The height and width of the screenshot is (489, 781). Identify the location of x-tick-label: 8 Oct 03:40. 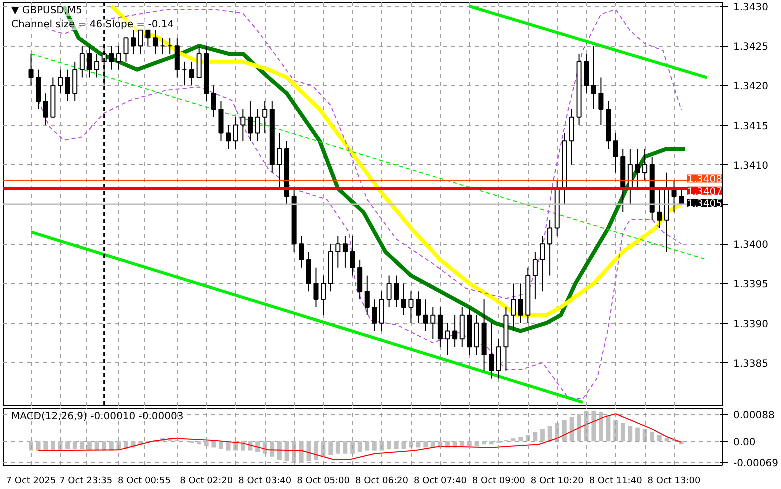
(265, 481).